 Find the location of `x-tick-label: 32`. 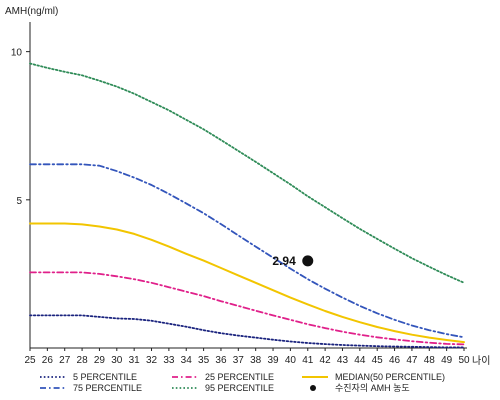

x-tick-label: 32 is located at coordinates (152, 360).